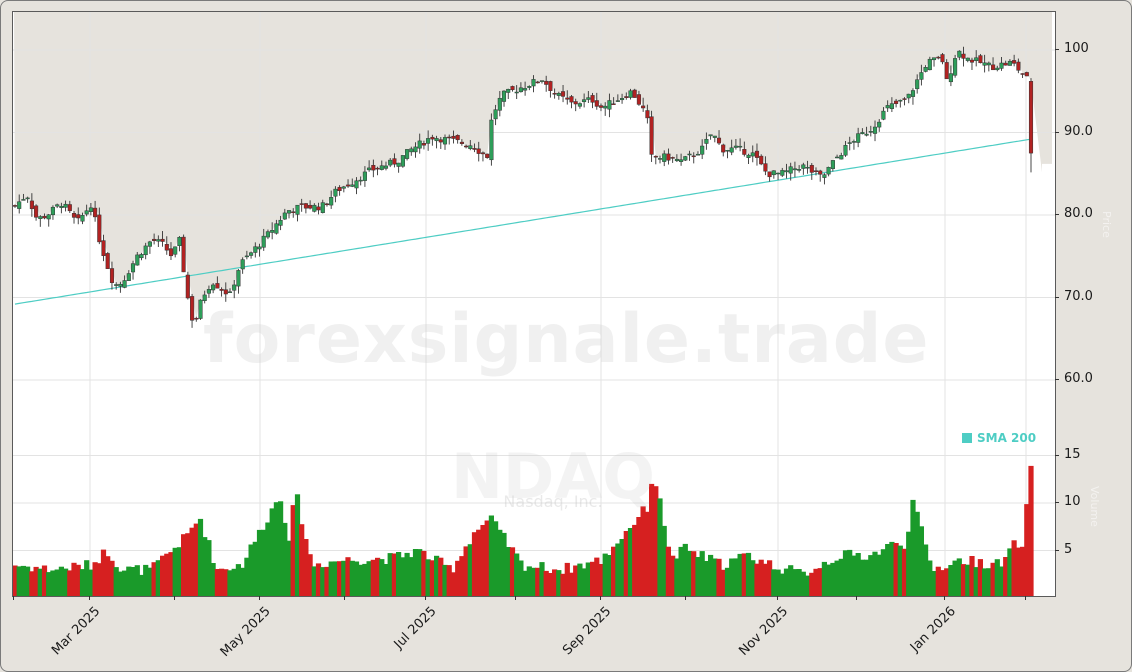 The width and height of the screenshot is (1132, 672). Describe the element at coordinates (1078, 378) in the screenshot. I see `price-tick-label: 60.0` at that location.